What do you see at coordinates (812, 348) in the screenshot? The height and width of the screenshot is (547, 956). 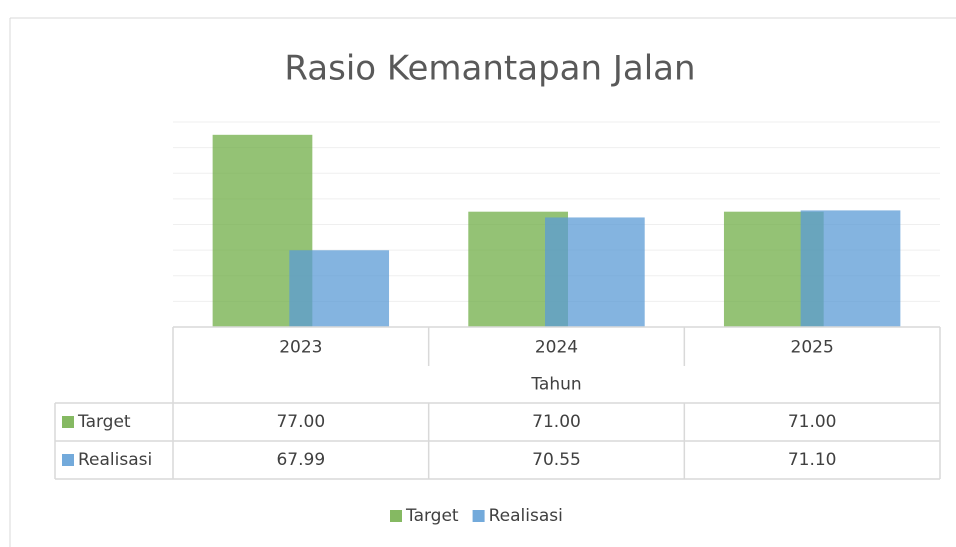 I see `x-tick-label: 2025` at bounding box center [812, 348].